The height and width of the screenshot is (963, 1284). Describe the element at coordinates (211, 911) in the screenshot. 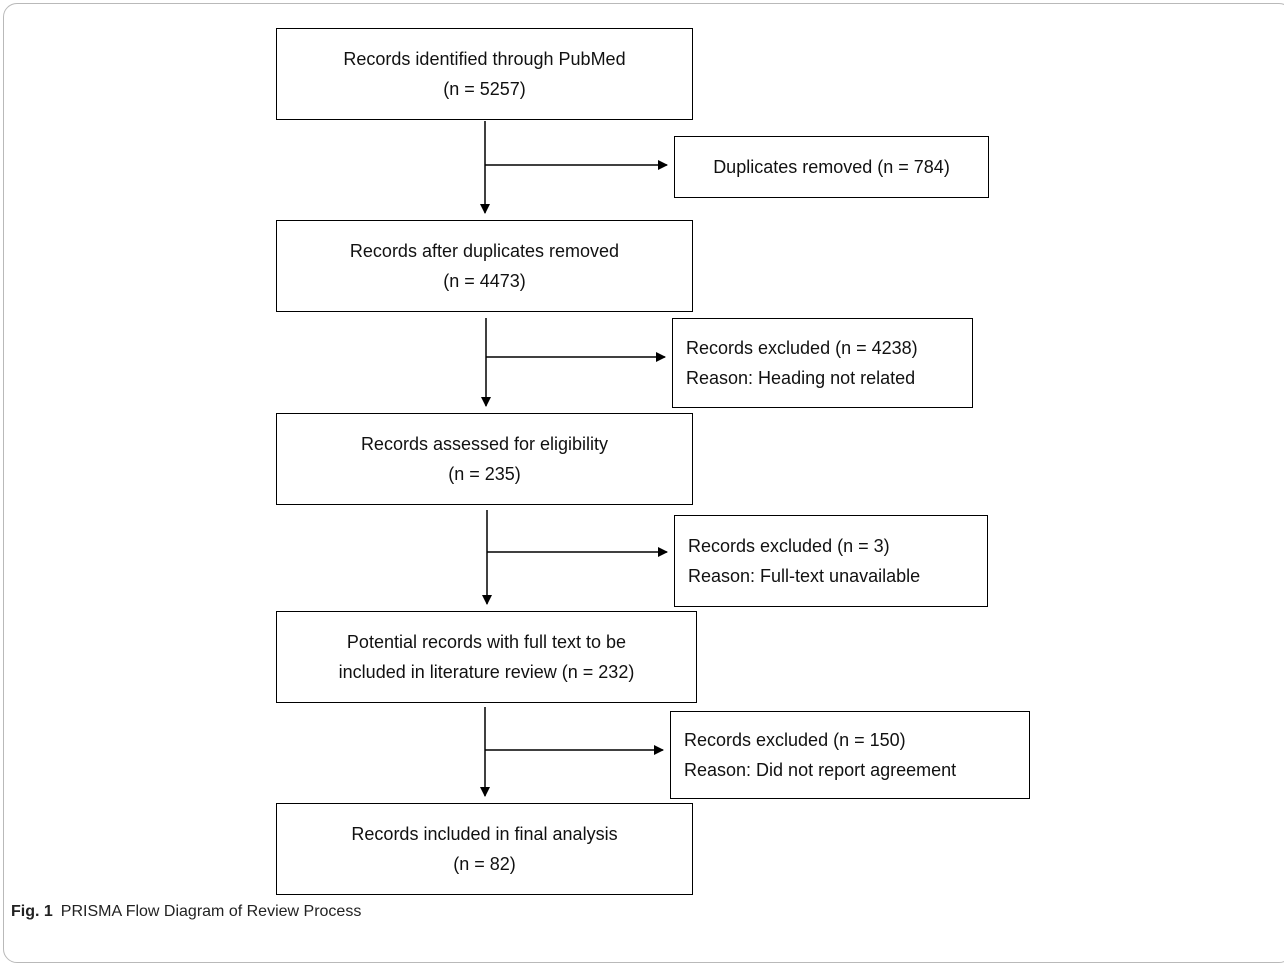

I see `figure-caption-text: PRISMA Flow Diagram of Review Process` at that location.